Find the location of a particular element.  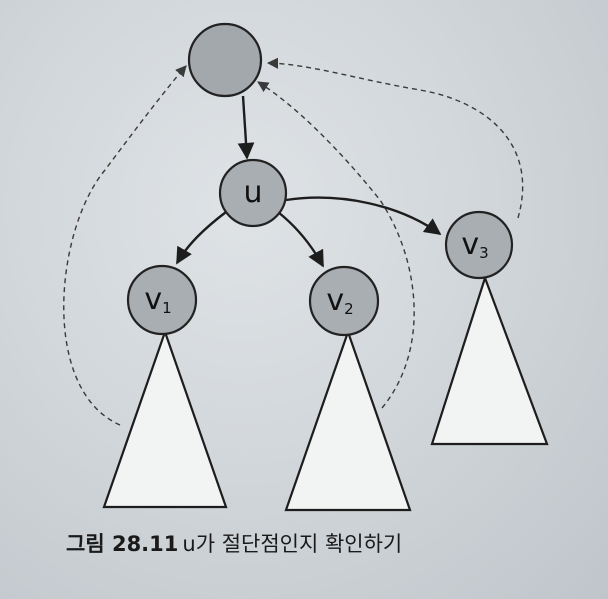

node-v1-text: v1 is located at coordinates (157, 299).